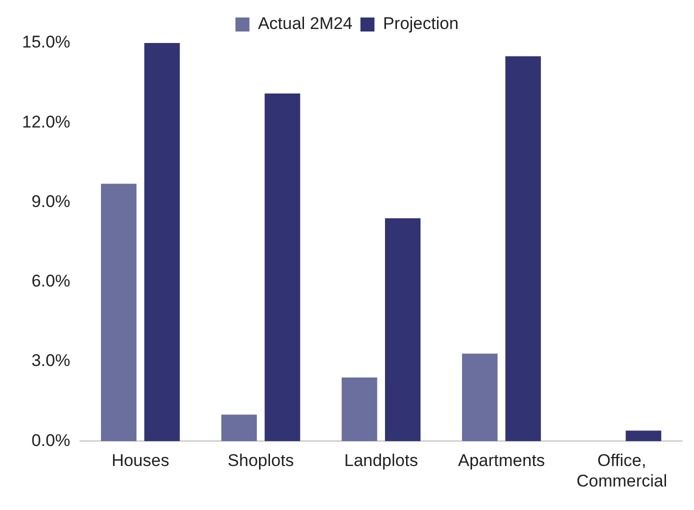  I want to click on y-tick-label: 15.0%, so click(46, 42).